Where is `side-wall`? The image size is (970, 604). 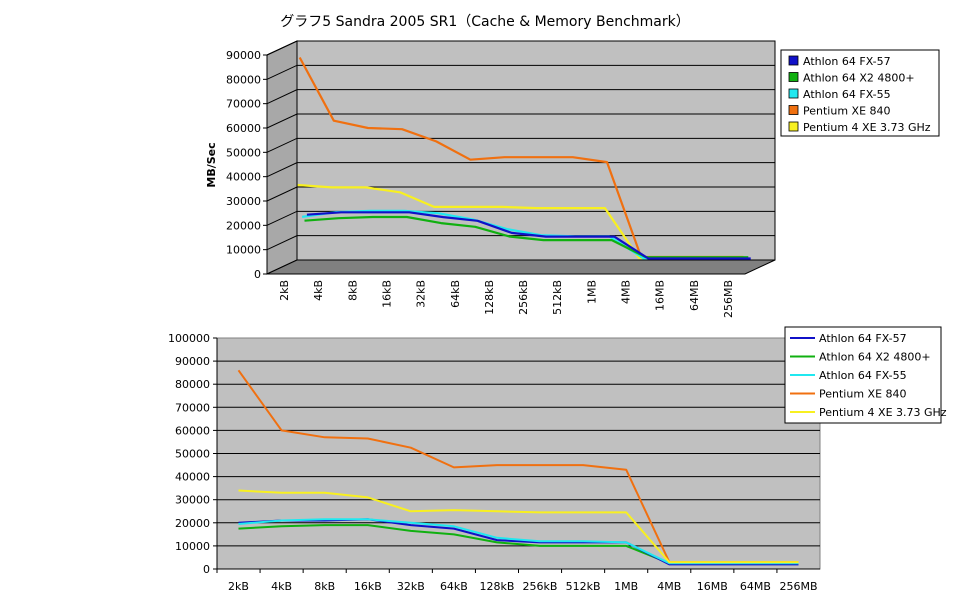
side-wall is located at coordinates (282, 157).